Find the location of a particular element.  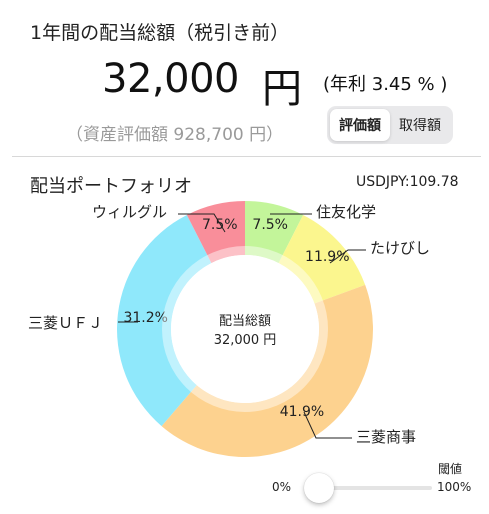

annual-yield: (年利 3.45 % ) is located at coordinates (385, 84).